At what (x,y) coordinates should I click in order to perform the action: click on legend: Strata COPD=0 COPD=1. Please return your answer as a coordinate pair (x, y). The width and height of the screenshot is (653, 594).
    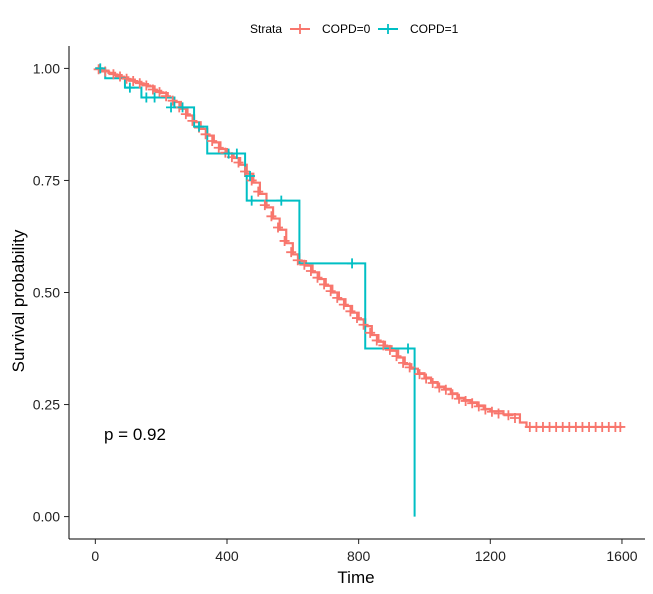
    Looking at the image, I should click on (354, 29).